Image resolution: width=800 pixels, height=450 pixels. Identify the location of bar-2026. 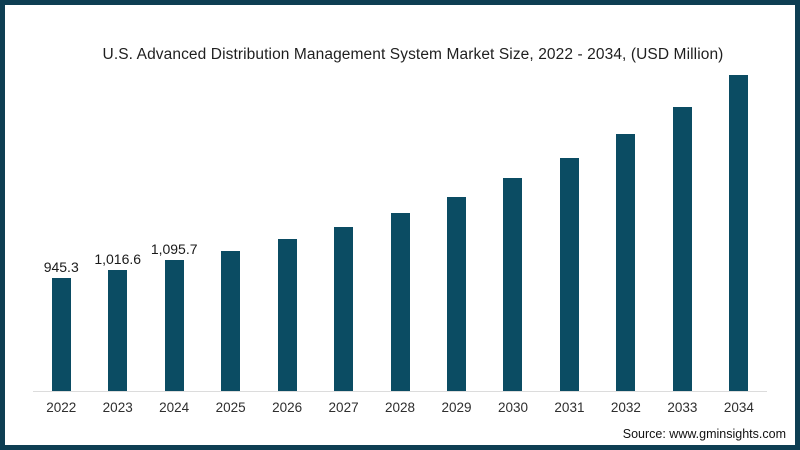
(287, 315).